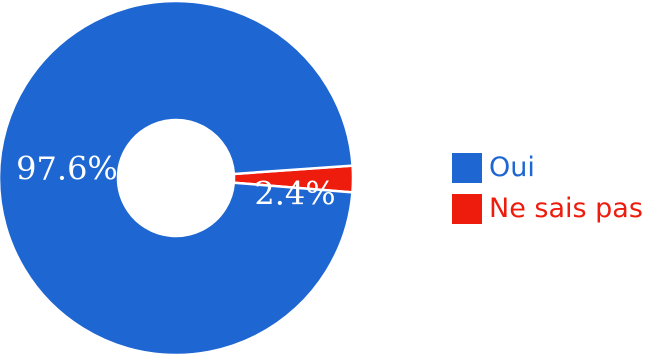 The height and width of the screenshot is (354, 651). Describe the element at coordinates (566, 208) in the screenshot. I see `legend-label-ne-sais-pas: Ne sais pas` at that location.